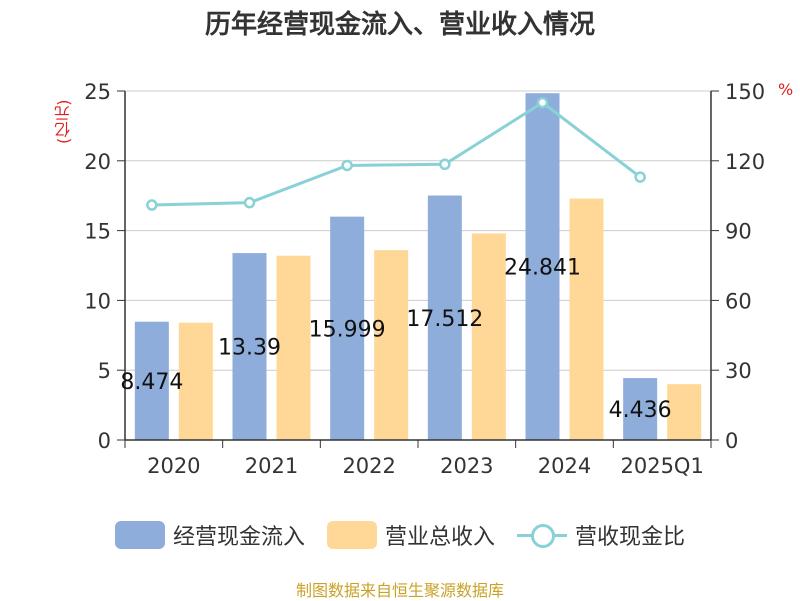 The image size is (800, 601). Describe the element at coordinates (139, 535) in the screenshot. I see `legend-swatch-cash-inflow` at that location.